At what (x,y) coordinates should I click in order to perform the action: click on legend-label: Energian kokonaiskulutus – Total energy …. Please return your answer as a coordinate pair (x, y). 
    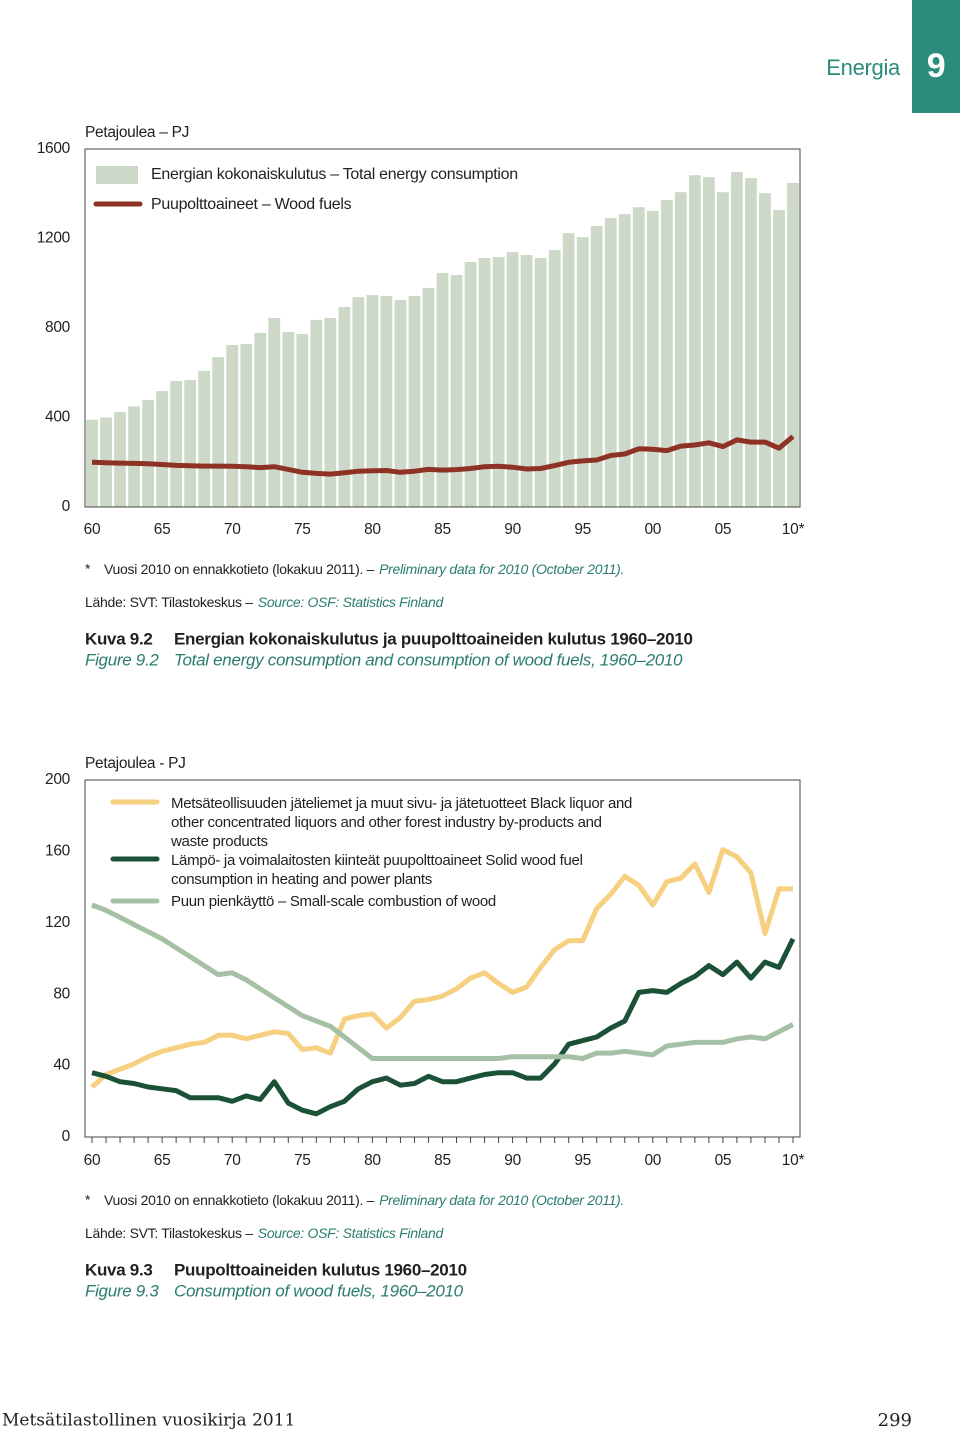
    Looking at the image, I should click on (334, 174).